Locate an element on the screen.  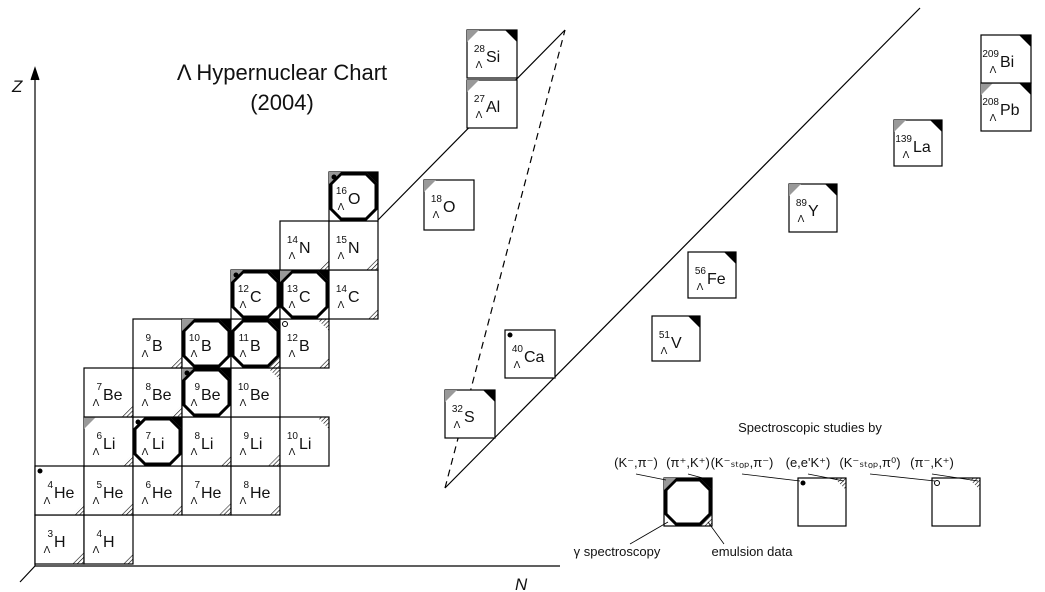
mass-number: 209 is located at coordinates (990, 54).